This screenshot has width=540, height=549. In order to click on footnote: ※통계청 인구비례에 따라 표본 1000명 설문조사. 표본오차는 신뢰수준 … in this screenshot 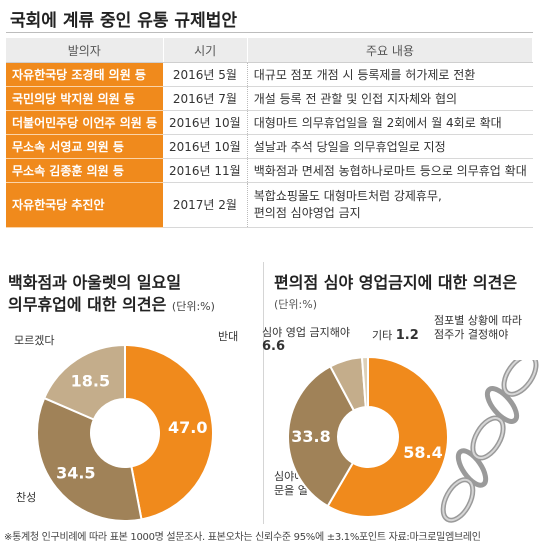, I will do `click(242, 537)`.